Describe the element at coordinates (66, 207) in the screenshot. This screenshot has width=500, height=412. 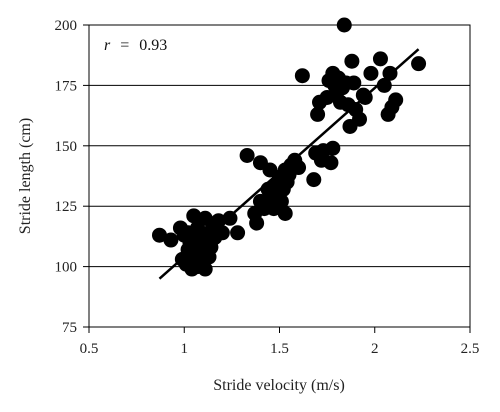
I see `y-tick-label: 125` at that location.